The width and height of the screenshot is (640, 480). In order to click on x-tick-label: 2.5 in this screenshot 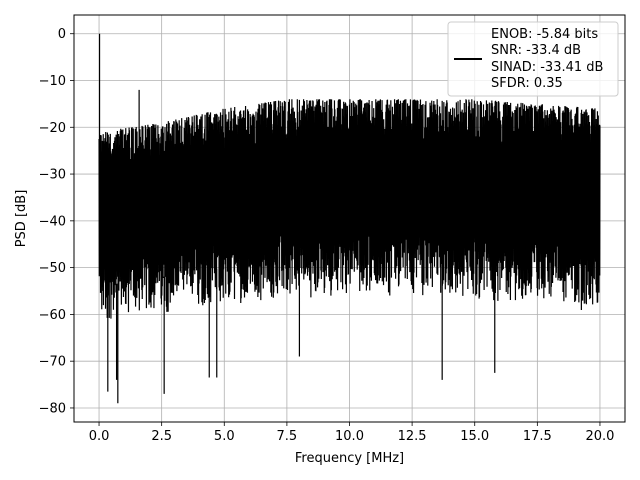, I will do `click(161, 436)`.